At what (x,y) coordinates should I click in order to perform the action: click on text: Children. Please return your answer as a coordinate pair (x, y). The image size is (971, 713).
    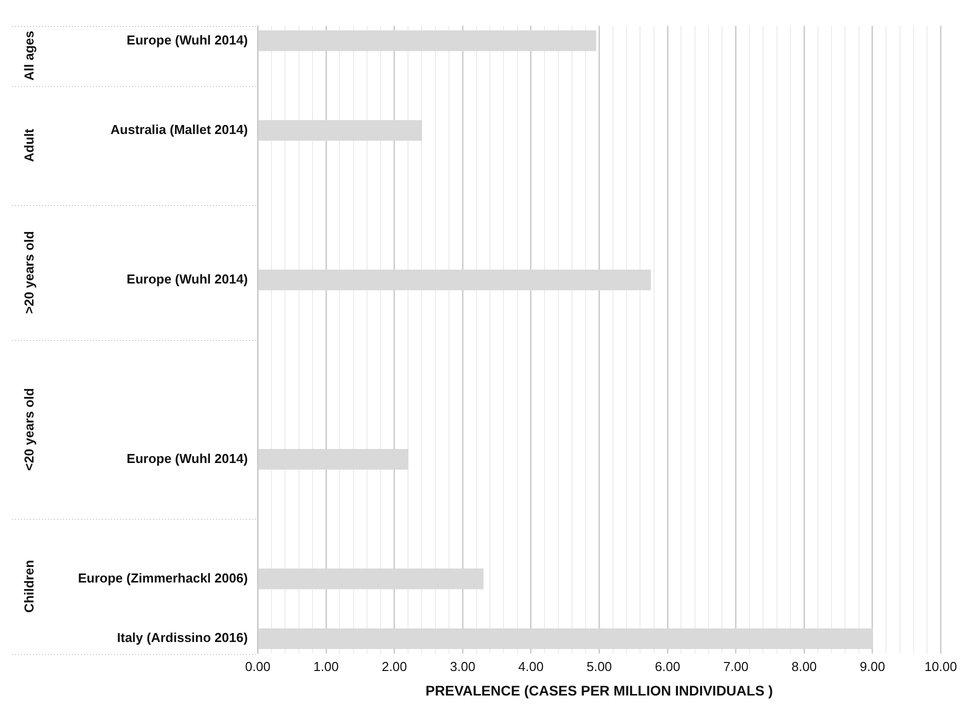
    Looking at the image, I should click on (29, 586).